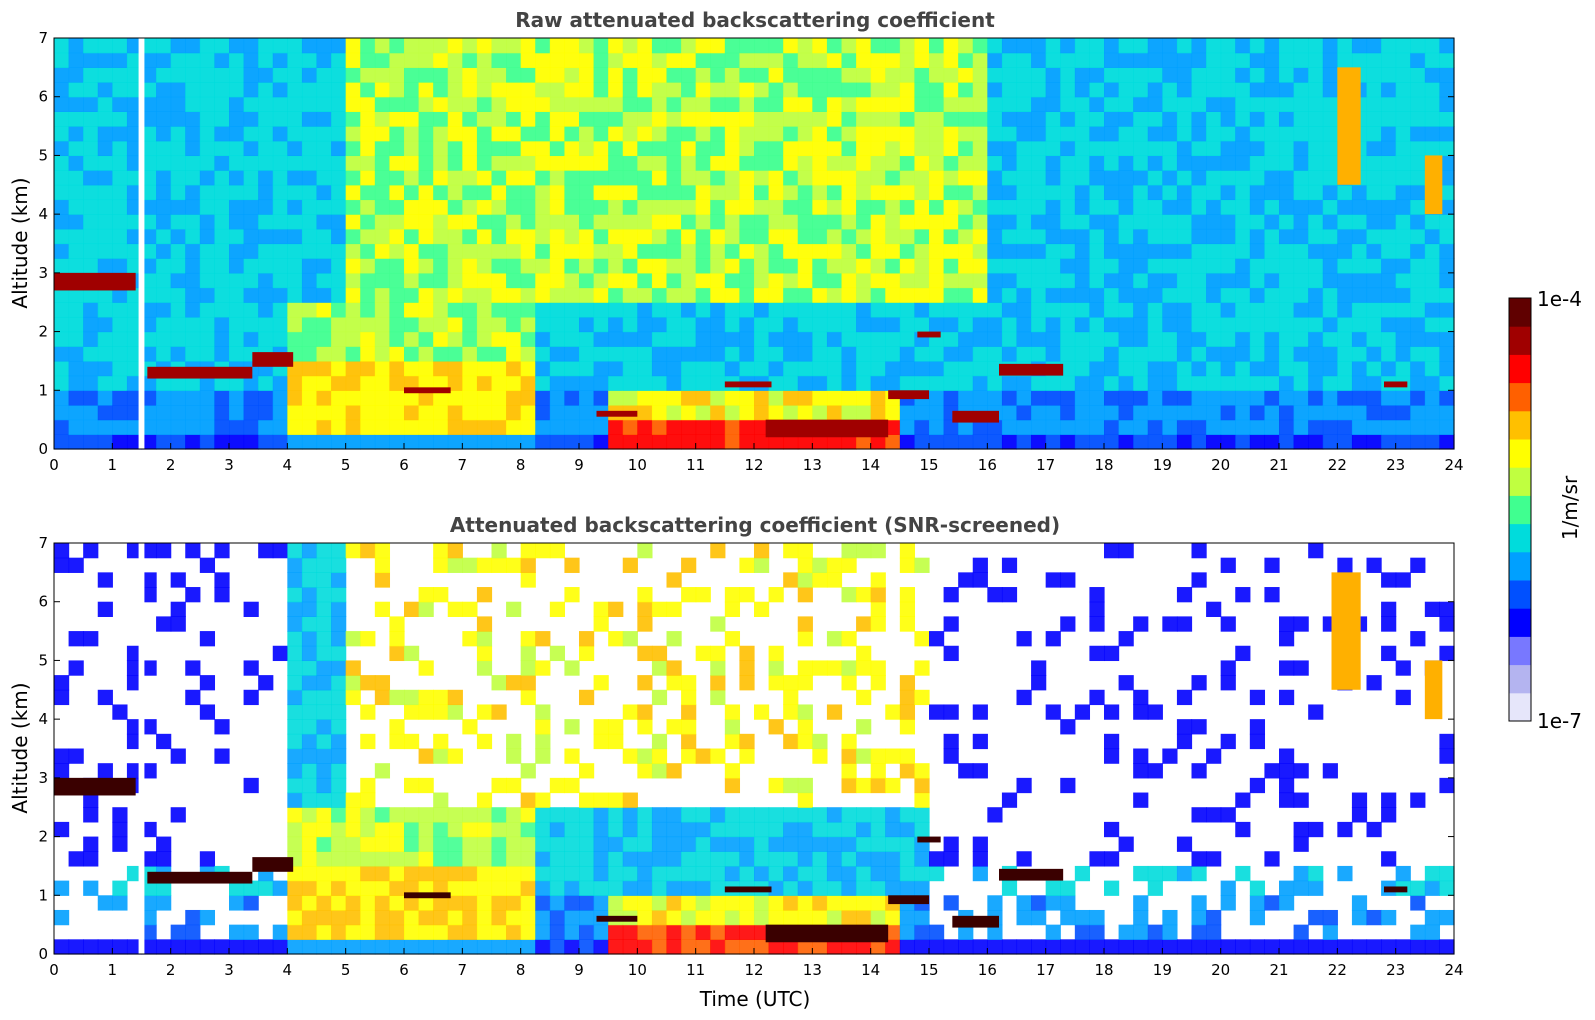 The height and width of the screenshot is (1020, 1595). What do you see at coordinates (1349, 126) in the screenshot?
I see `cloud-layer` at bounding box center [1349, 126].